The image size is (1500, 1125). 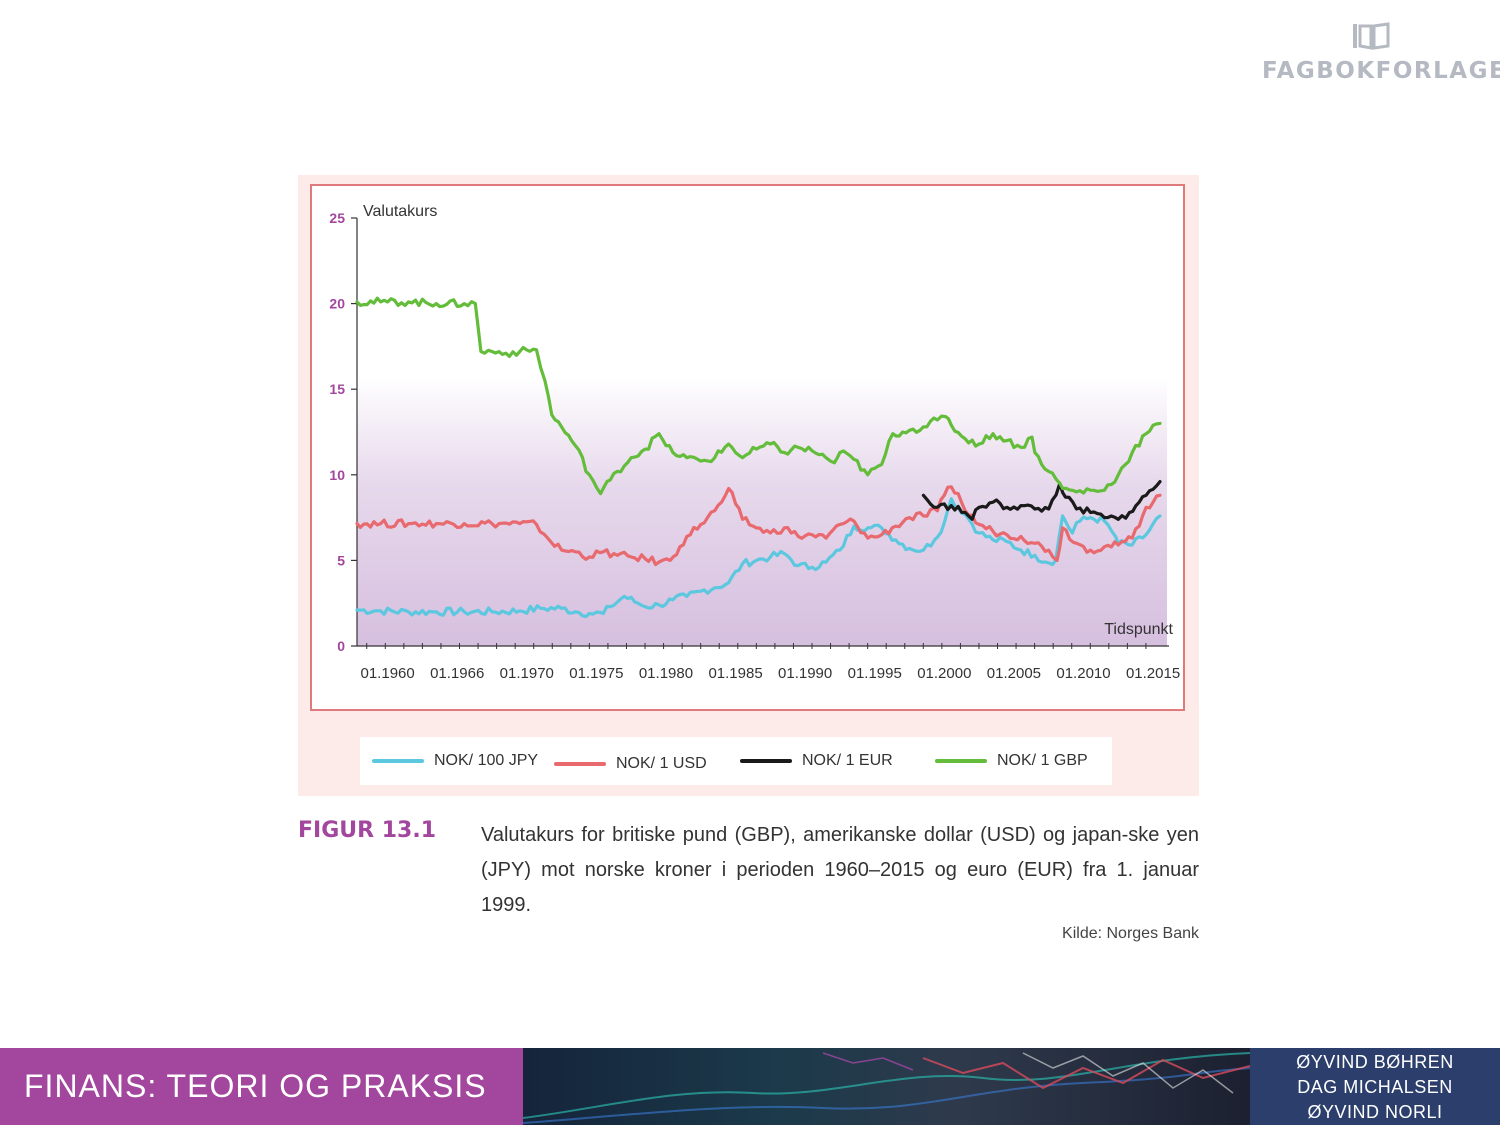 I want to click on x-tick-label: 01.1995, so click(x=875, y=673).